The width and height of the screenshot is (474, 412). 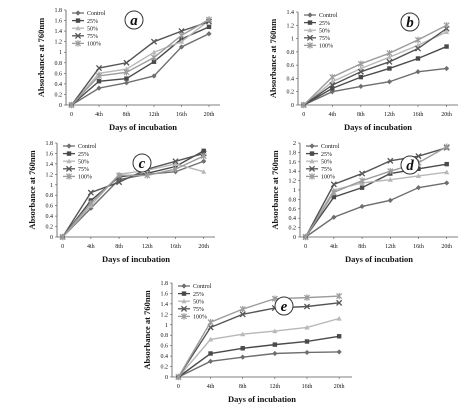 What do you see at coordinates (142, 164) in the screenshot?
I see `panel-letter: c` at bounding box center [142, 164].